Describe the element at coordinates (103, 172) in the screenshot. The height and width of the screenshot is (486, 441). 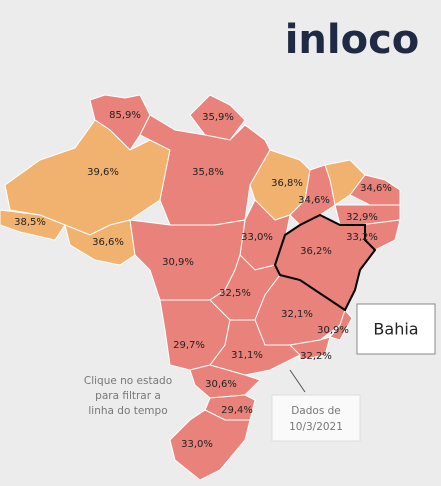
I see `state-label: 39,6%` at that location.